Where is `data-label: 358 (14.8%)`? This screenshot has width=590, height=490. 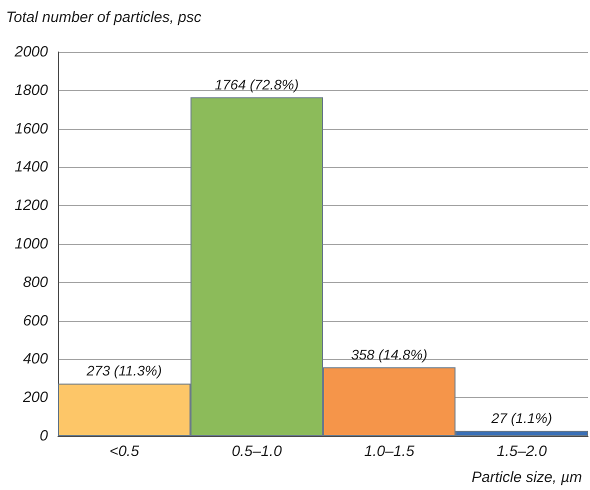 data-label: 358 (14.8%) is located at coordinates (389, 354).